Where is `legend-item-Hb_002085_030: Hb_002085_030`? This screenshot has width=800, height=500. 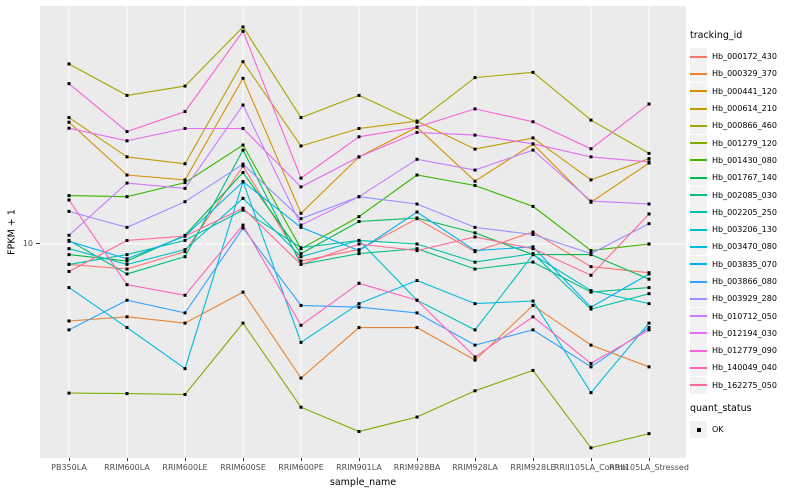
legend-item-Hb_002085_030: Hb_002085_030 is located at coordinates (744, 195).